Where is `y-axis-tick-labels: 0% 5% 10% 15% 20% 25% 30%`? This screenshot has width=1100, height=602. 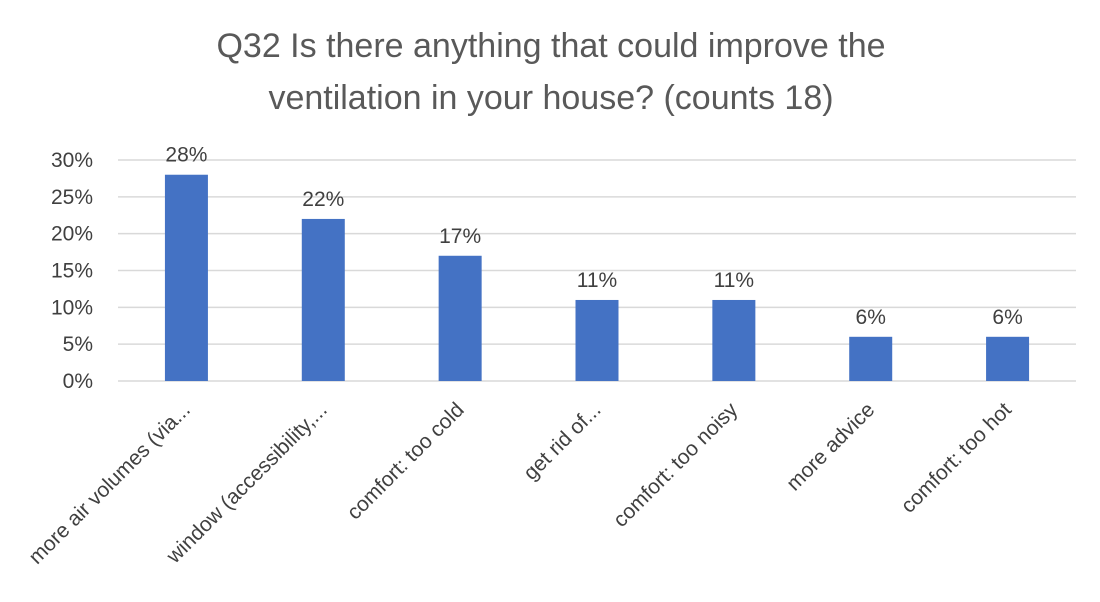
y-axis-tick-labels: 0% 5% 10% 15% 20% 25% 30% is located at coordinates (72, 271).